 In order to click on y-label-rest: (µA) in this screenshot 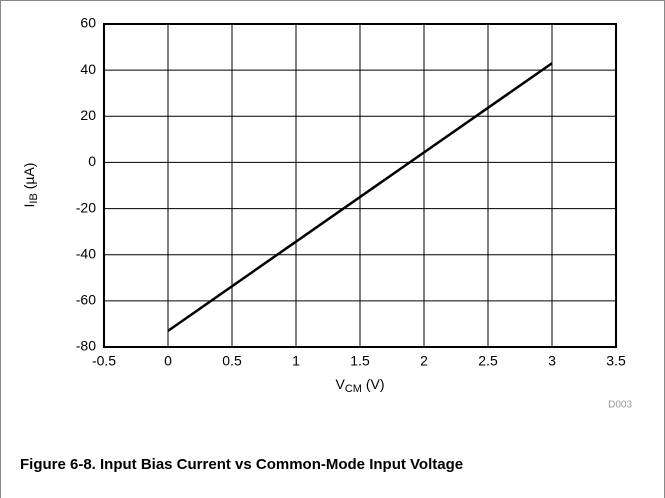, I will do `click(29, 178)`.